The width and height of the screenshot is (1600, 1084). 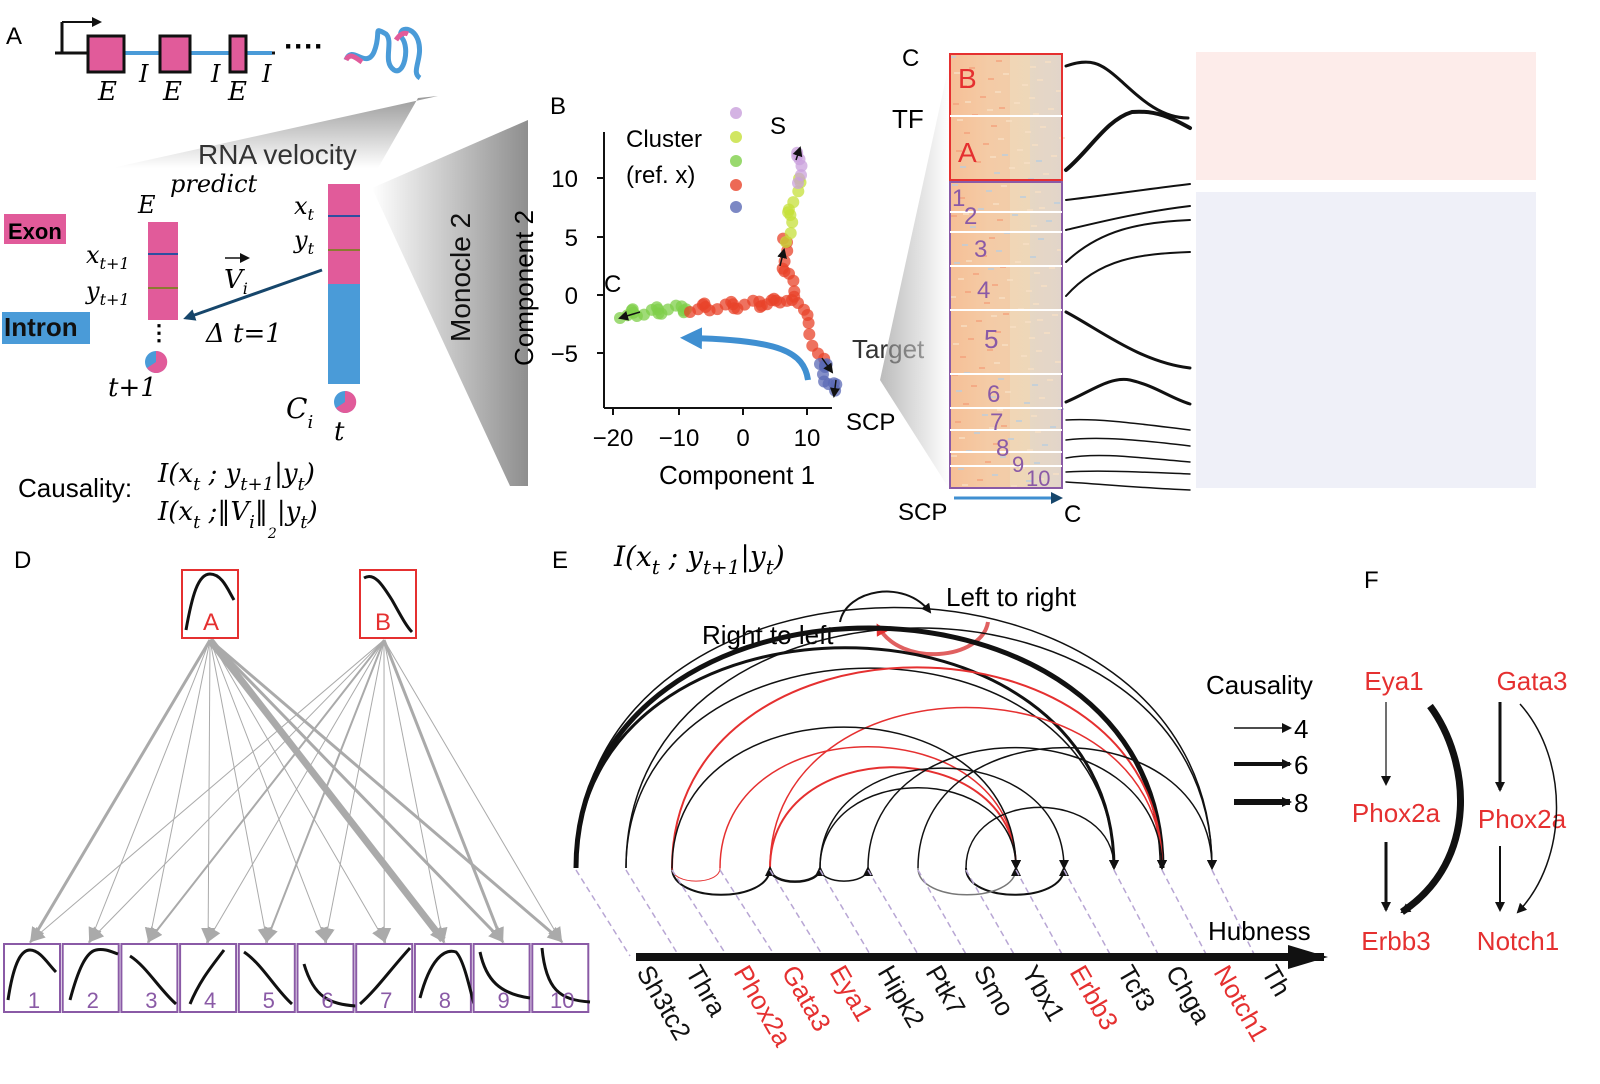 I want to click on c-target-1: 1, so click(x=958, y=198).